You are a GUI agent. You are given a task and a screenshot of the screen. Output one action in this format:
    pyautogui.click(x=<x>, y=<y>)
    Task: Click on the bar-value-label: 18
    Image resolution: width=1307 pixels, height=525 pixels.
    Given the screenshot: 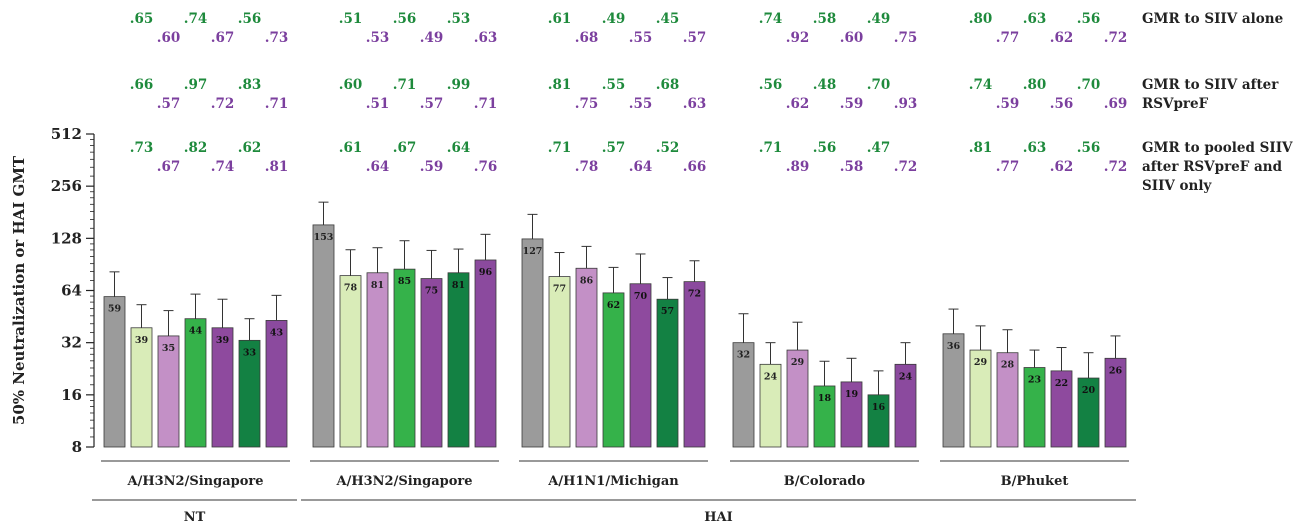 What is the action you would take?
    pyautogui.click(x=825, y=398)
    